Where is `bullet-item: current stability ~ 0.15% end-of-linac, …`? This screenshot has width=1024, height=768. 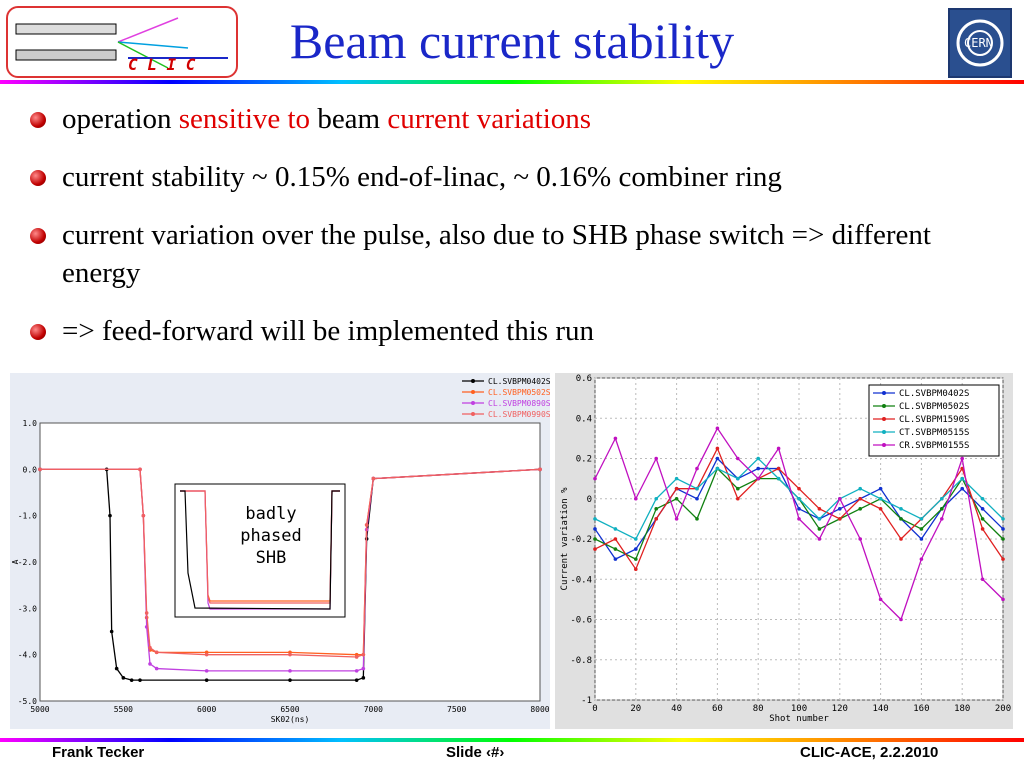
bullet-item: current stability ~ 0.15% end-of-linac, … is located at coordinates (520, 177).